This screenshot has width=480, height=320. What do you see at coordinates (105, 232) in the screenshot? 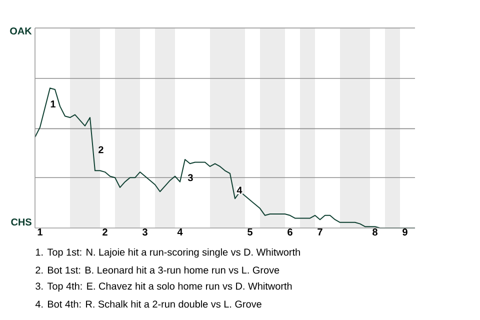
I see `x-tick-label: 2` at bounding box center [105, 232].